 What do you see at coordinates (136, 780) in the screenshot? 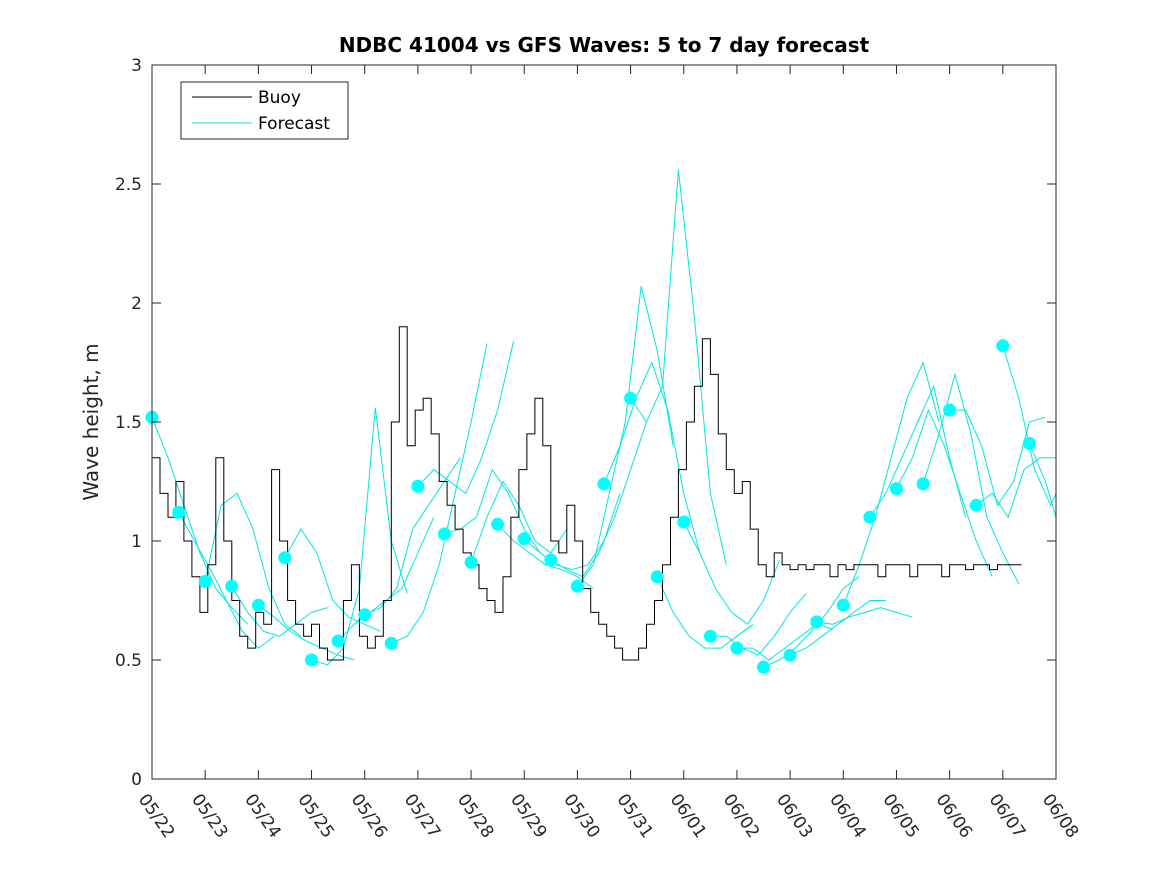
I see `y-tick-label: 0` at bounding box center [136, 780].